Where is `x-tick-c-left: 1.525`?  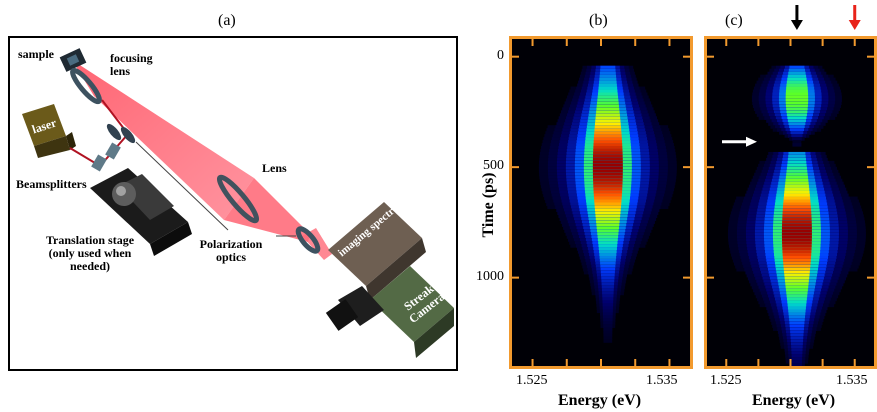 x-tick-c-left: 1.525 is located at coordinates (726, 380).